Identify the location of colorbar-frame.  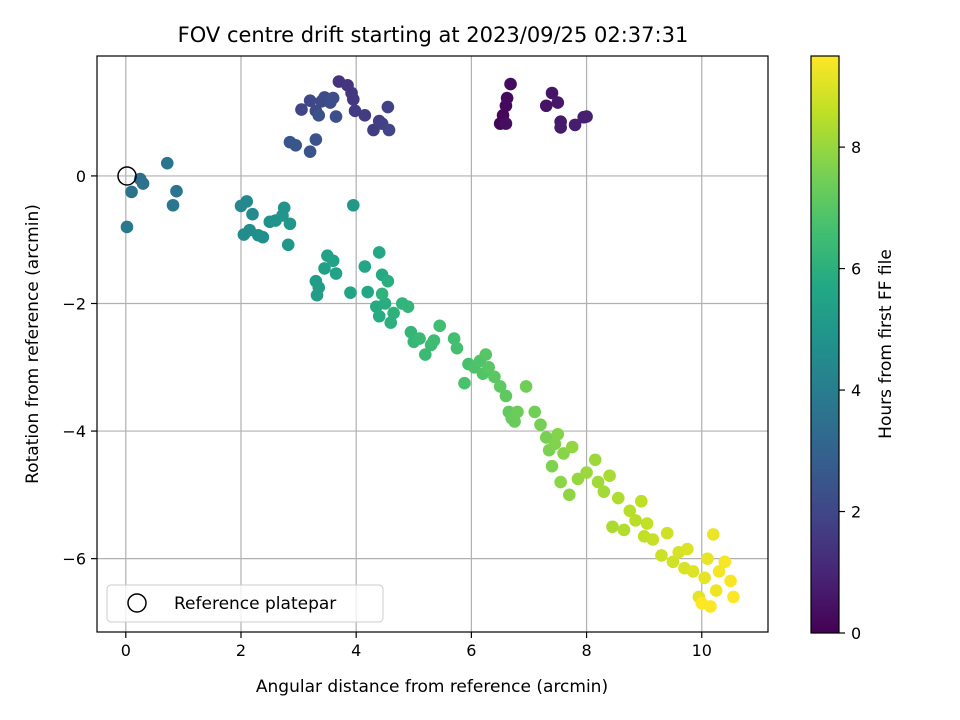
(825, 344).